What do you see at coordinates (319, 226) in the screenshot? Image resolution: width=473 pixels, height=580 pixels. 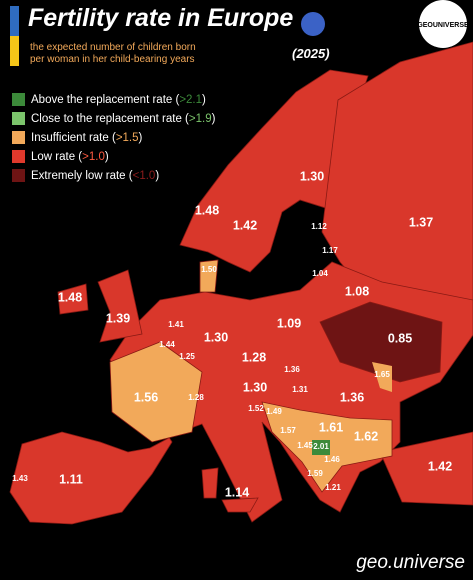 I see `value-label: 1.12` at bounding box center [319, 226].